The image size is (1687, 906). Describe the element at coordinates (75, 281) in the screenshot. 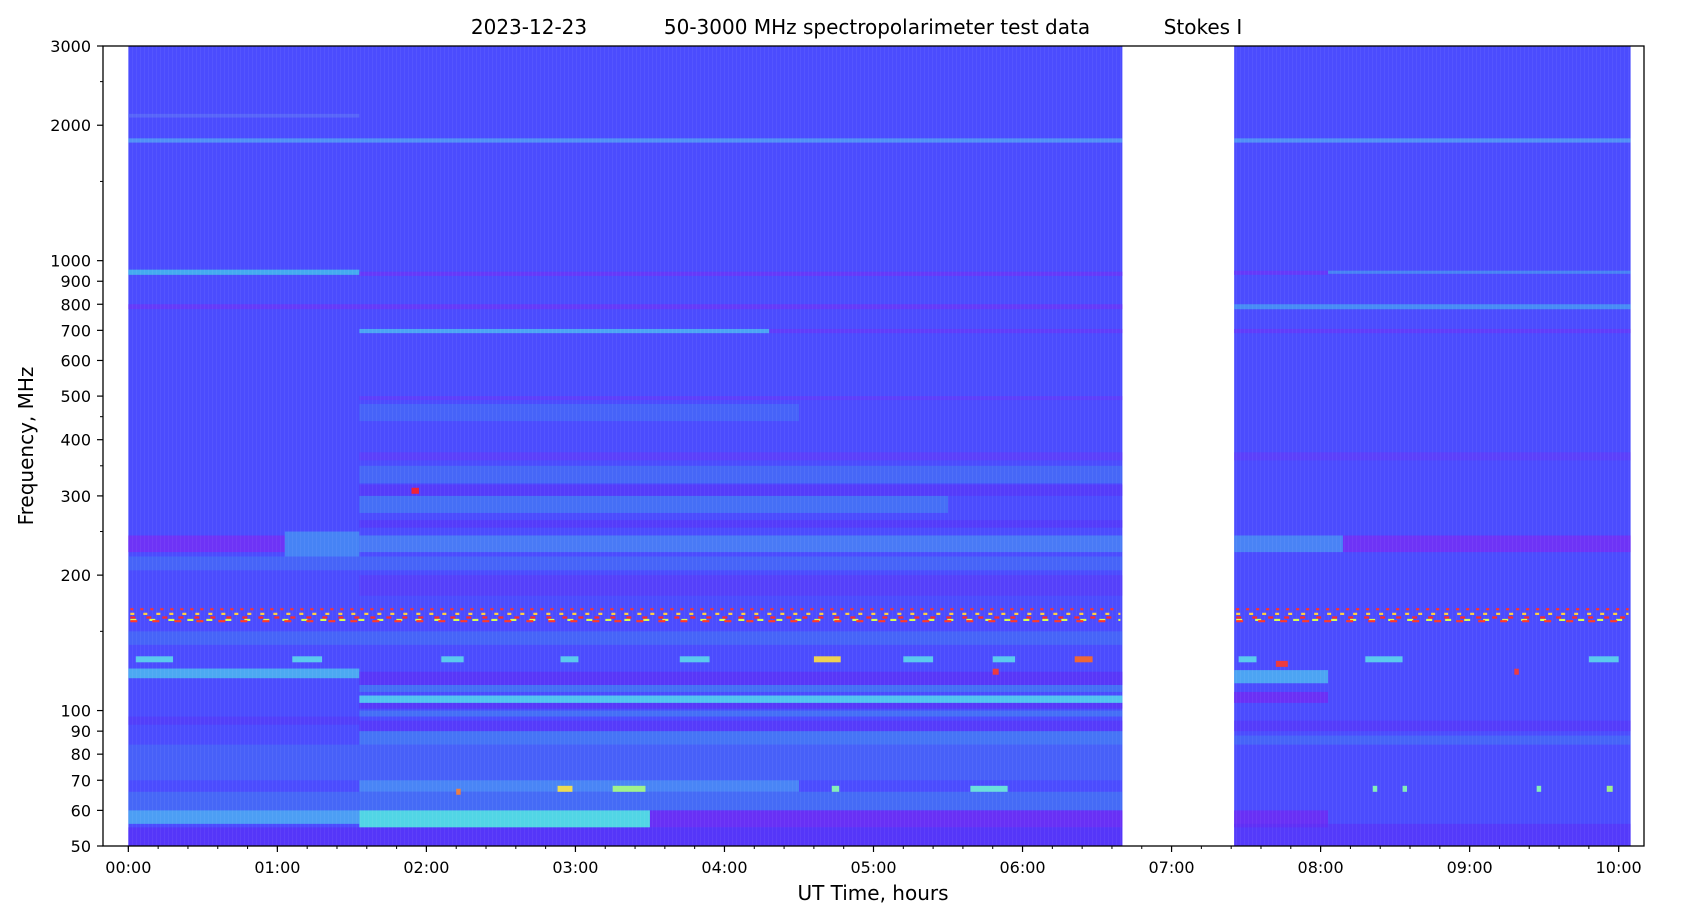

I see `y-tick-label: 900` at that location.